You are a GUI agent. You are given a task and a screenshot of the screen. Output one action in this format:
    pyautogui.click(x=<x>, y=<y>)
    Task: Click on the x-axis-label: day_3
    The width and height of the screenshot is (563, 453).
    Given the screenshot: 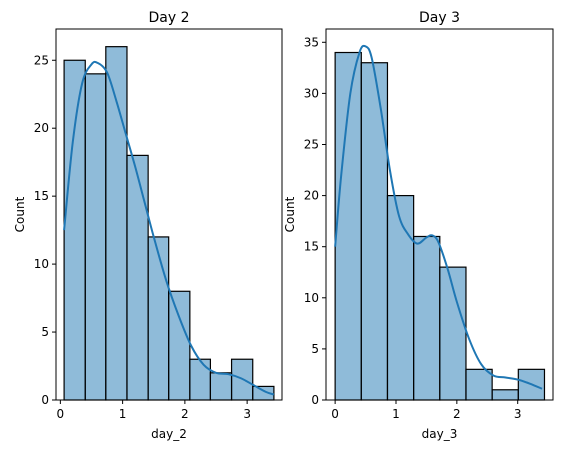 What is the action you would take?
    pyautogui.click(x=440, y=434)
    